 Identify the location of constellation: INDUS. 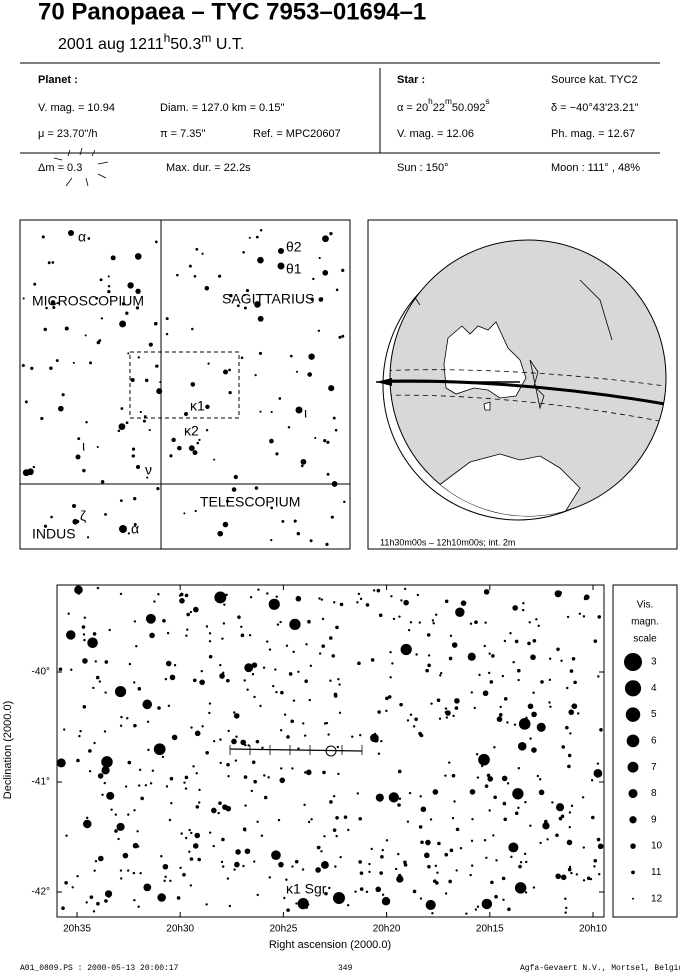
(54, 534).